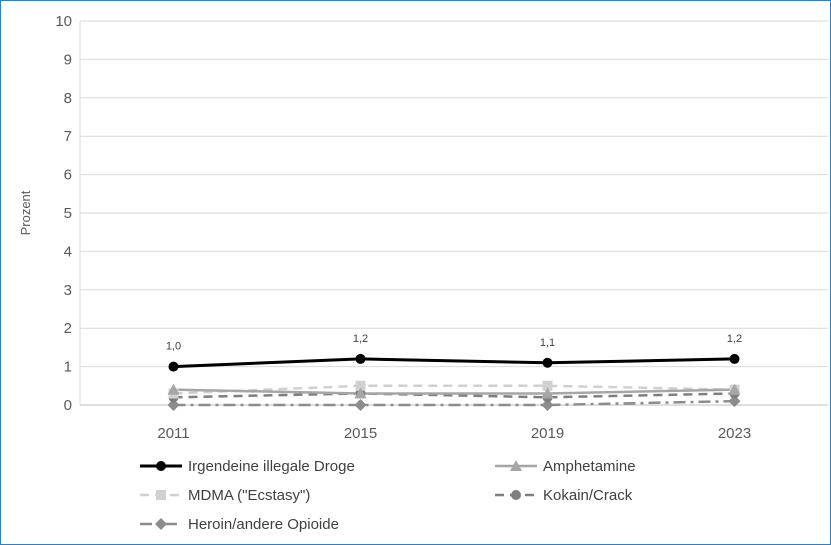  Describe the element at coordinates (263, 524) in the screenshot. I see `legend-label: Heroin/andere Opioide` at that location.